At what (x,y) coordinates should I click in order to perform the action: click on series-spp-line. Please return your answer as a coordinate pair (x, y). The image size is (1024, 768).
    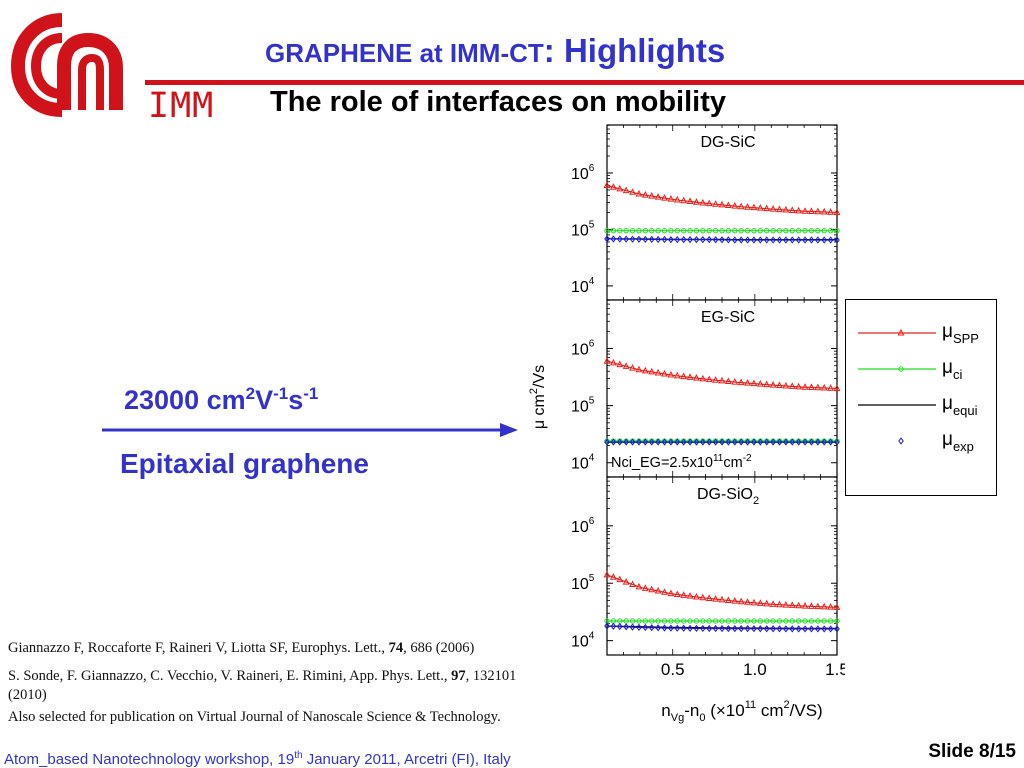
    Looking at the image, I should click on (722, 591).